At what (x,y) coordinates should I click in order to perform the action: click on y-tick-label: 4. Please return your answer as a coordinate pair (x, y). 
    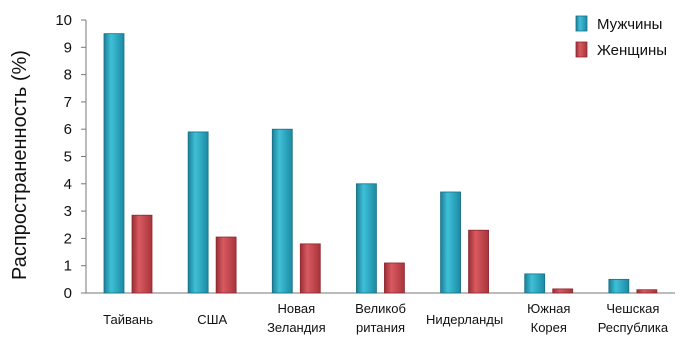
    Looking at the image, I should click on (68, 184).